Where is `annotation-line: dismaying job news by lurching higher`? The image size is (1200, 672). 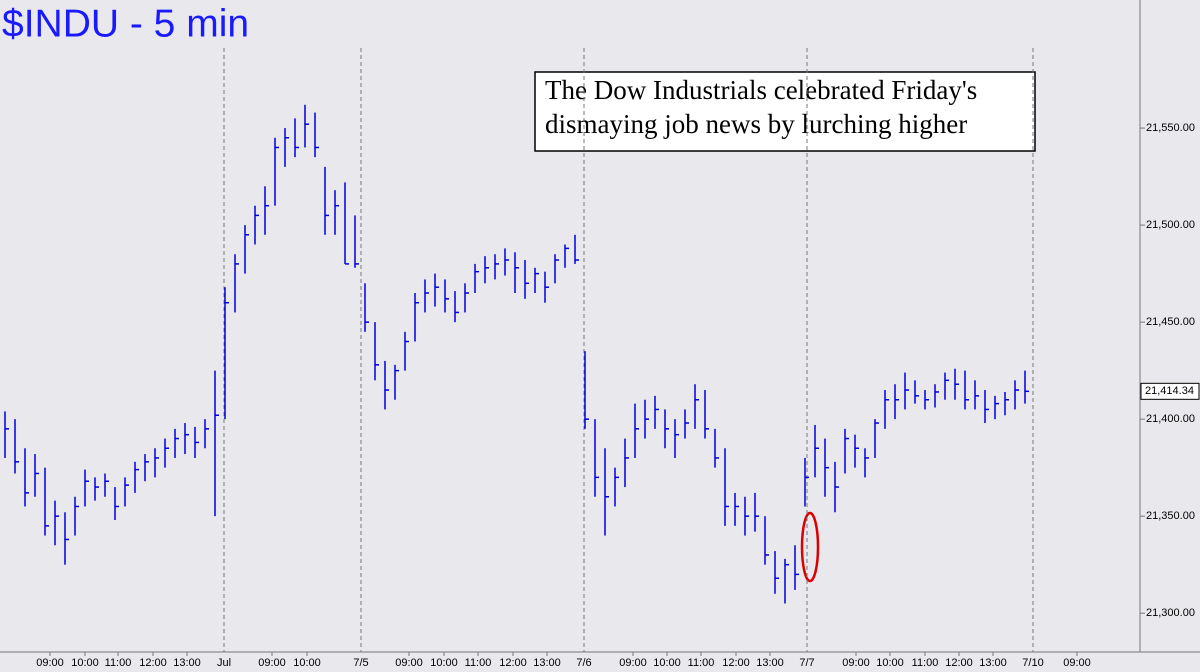 annotation-line: dismaying job news by lurching higher is located at coordinates (756, 124).